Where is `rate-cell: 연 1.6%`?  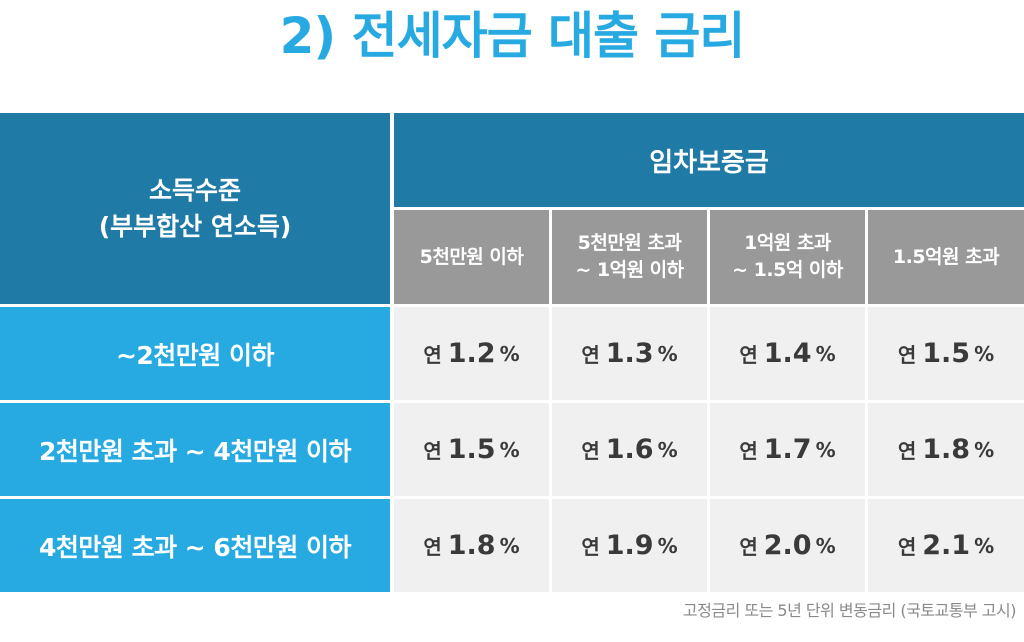 rate-cell: 연 1.6% is located at coordinates (629, 449).